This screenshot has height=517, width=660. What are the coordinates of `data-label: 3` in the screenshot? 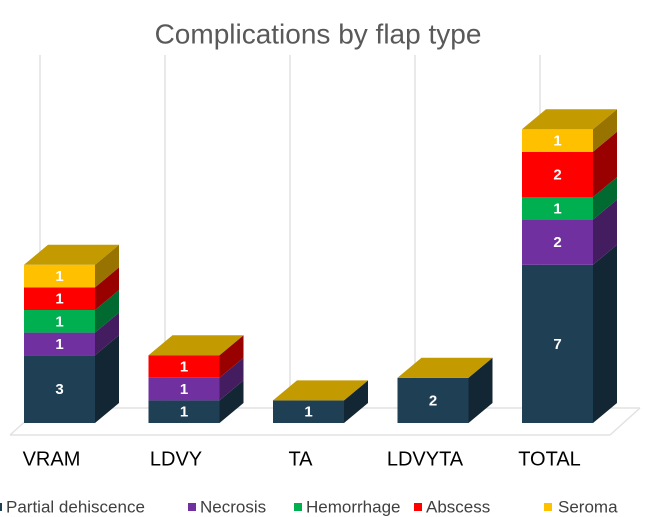 It's located at (59, 389).